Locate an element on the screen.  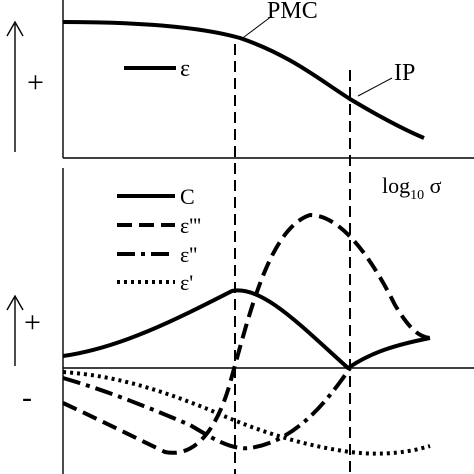
legend-eps3-label: ε''' is located at coordinates (190, 225).